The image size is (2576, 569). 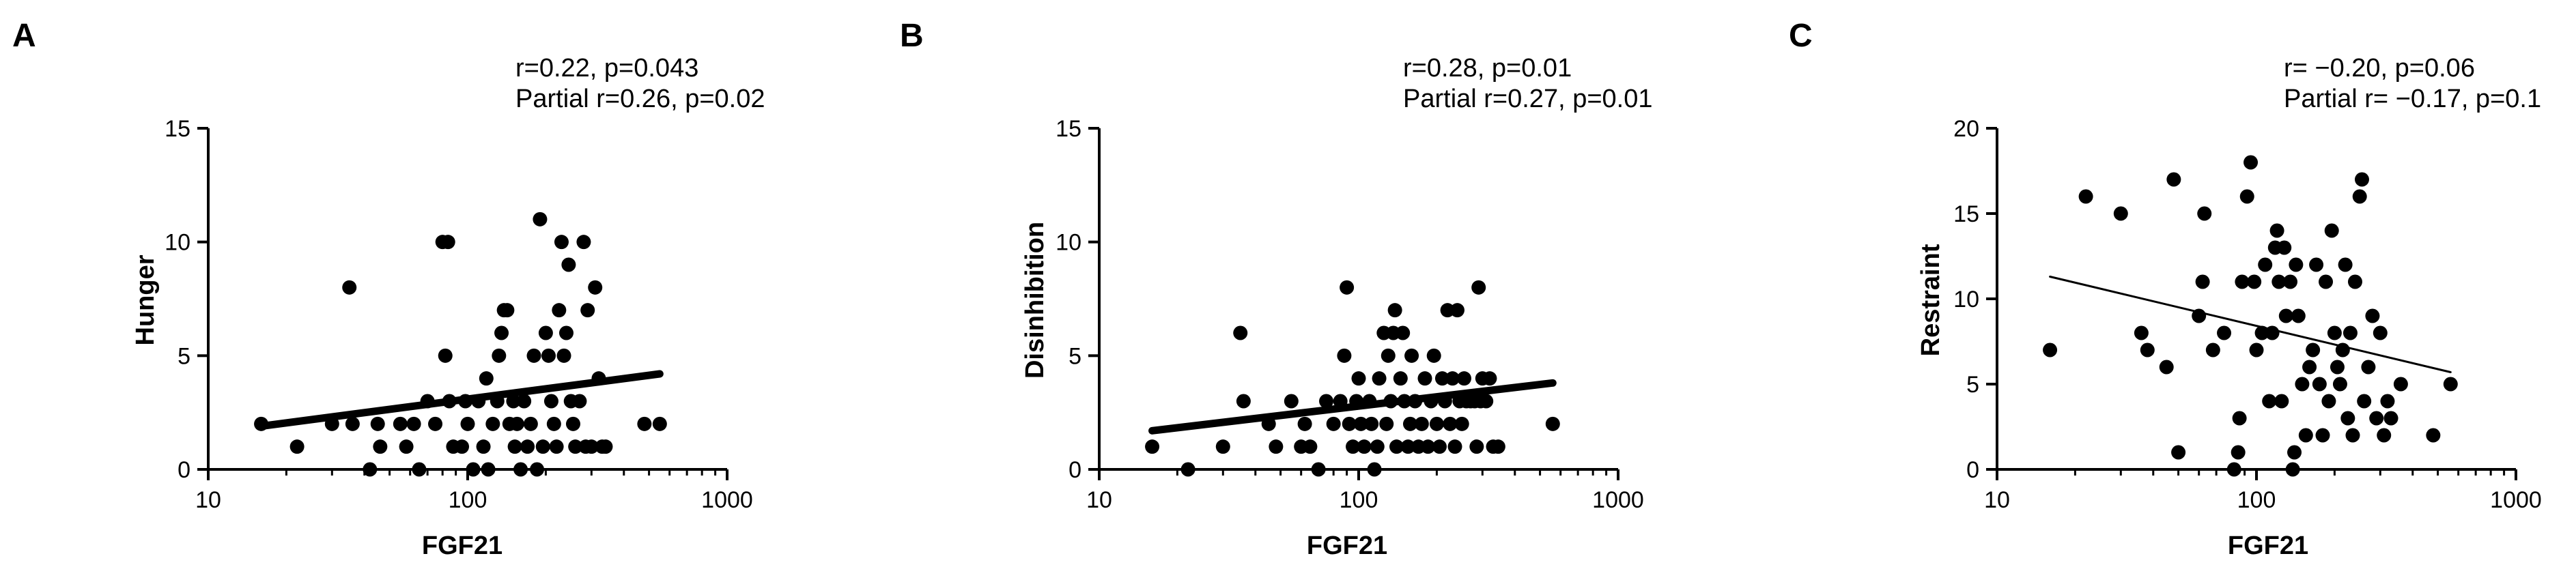 I want to click on y-axis-title: Restraint, so click(x=1931, y=300).